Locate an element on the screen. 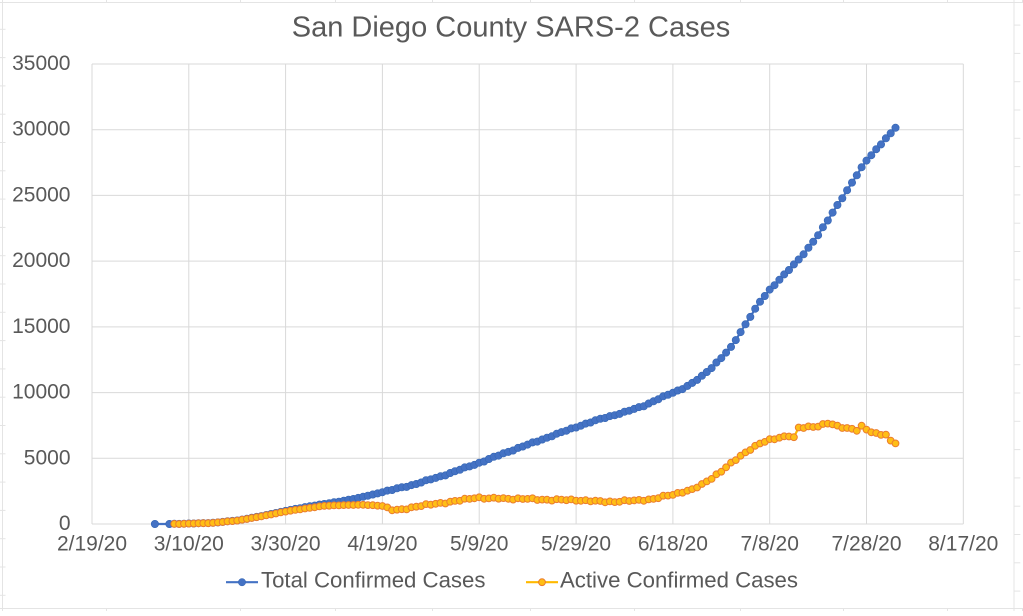 The image size is (1023, 616). svg-text: 25000 is located at coordinates (41, 194).